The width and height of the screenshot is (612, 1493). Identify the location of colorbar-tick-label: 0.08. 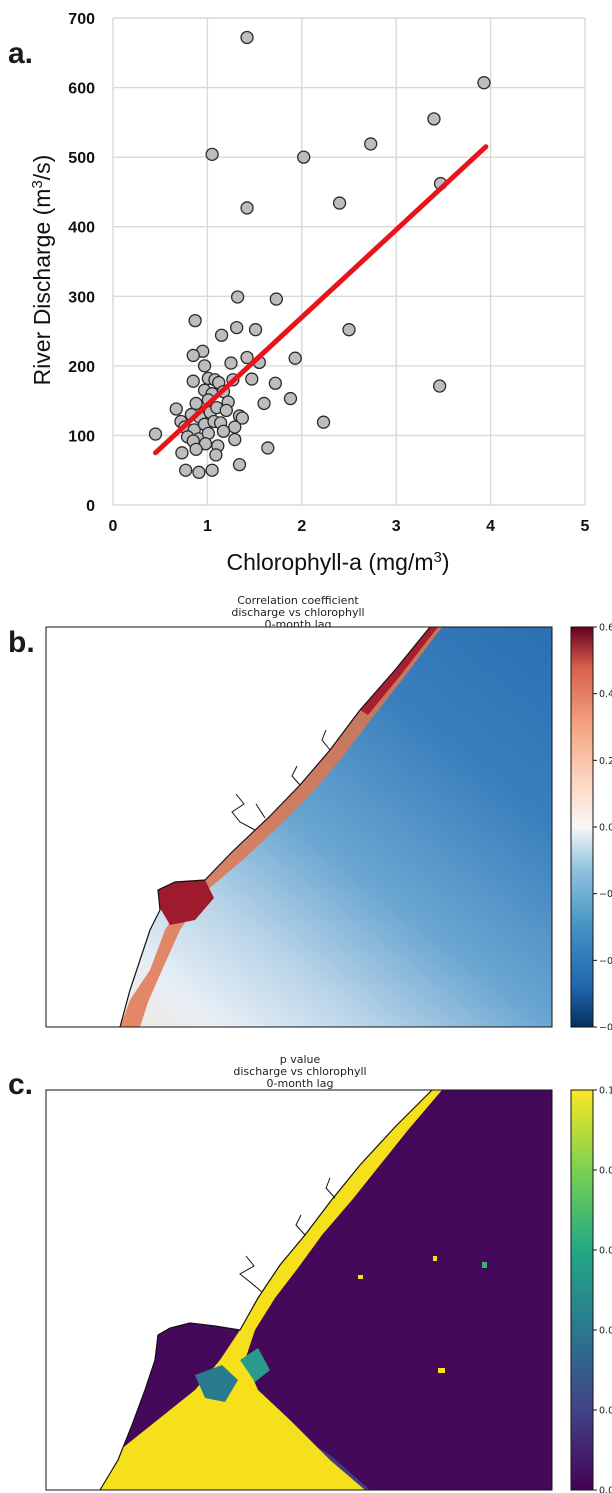
(605, 1171).